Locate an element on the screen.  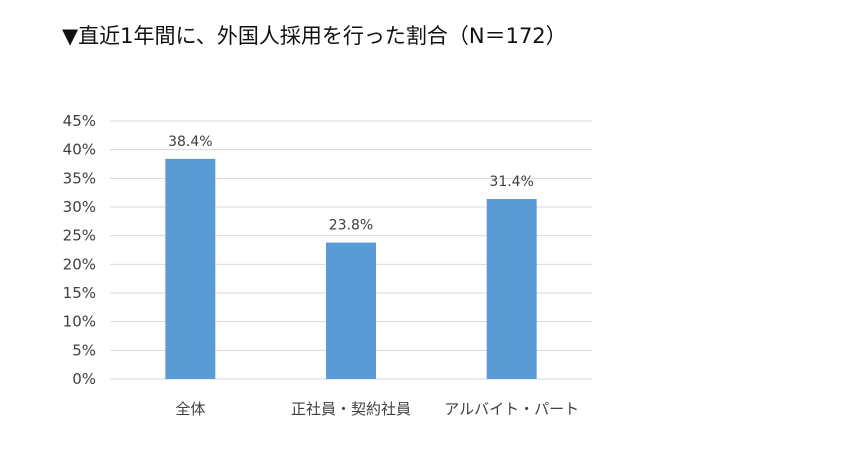
y-tick-label: 35% is located at coordinates (79, 178).